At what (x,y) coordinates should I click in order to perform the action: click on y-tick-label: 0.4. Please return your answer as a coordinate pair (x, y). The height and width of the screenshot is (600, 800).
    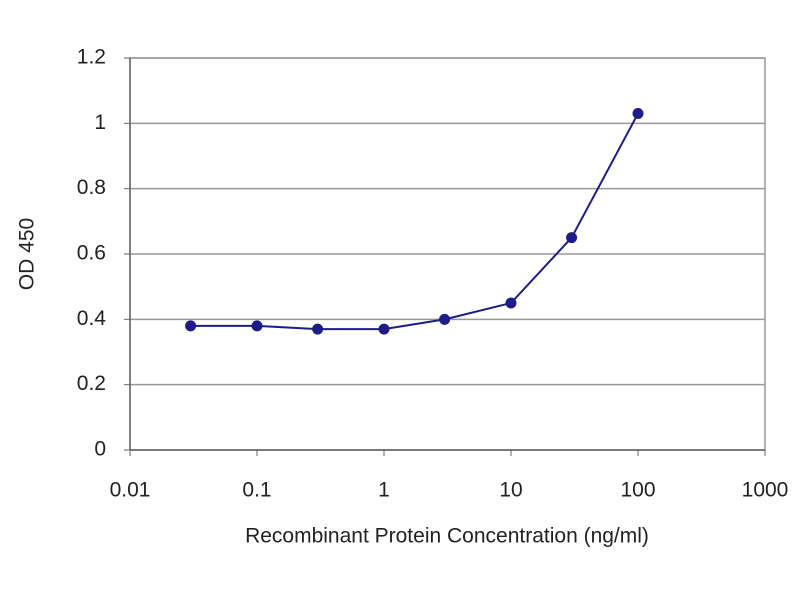
    Looking at the image, I should click on (92, 318).